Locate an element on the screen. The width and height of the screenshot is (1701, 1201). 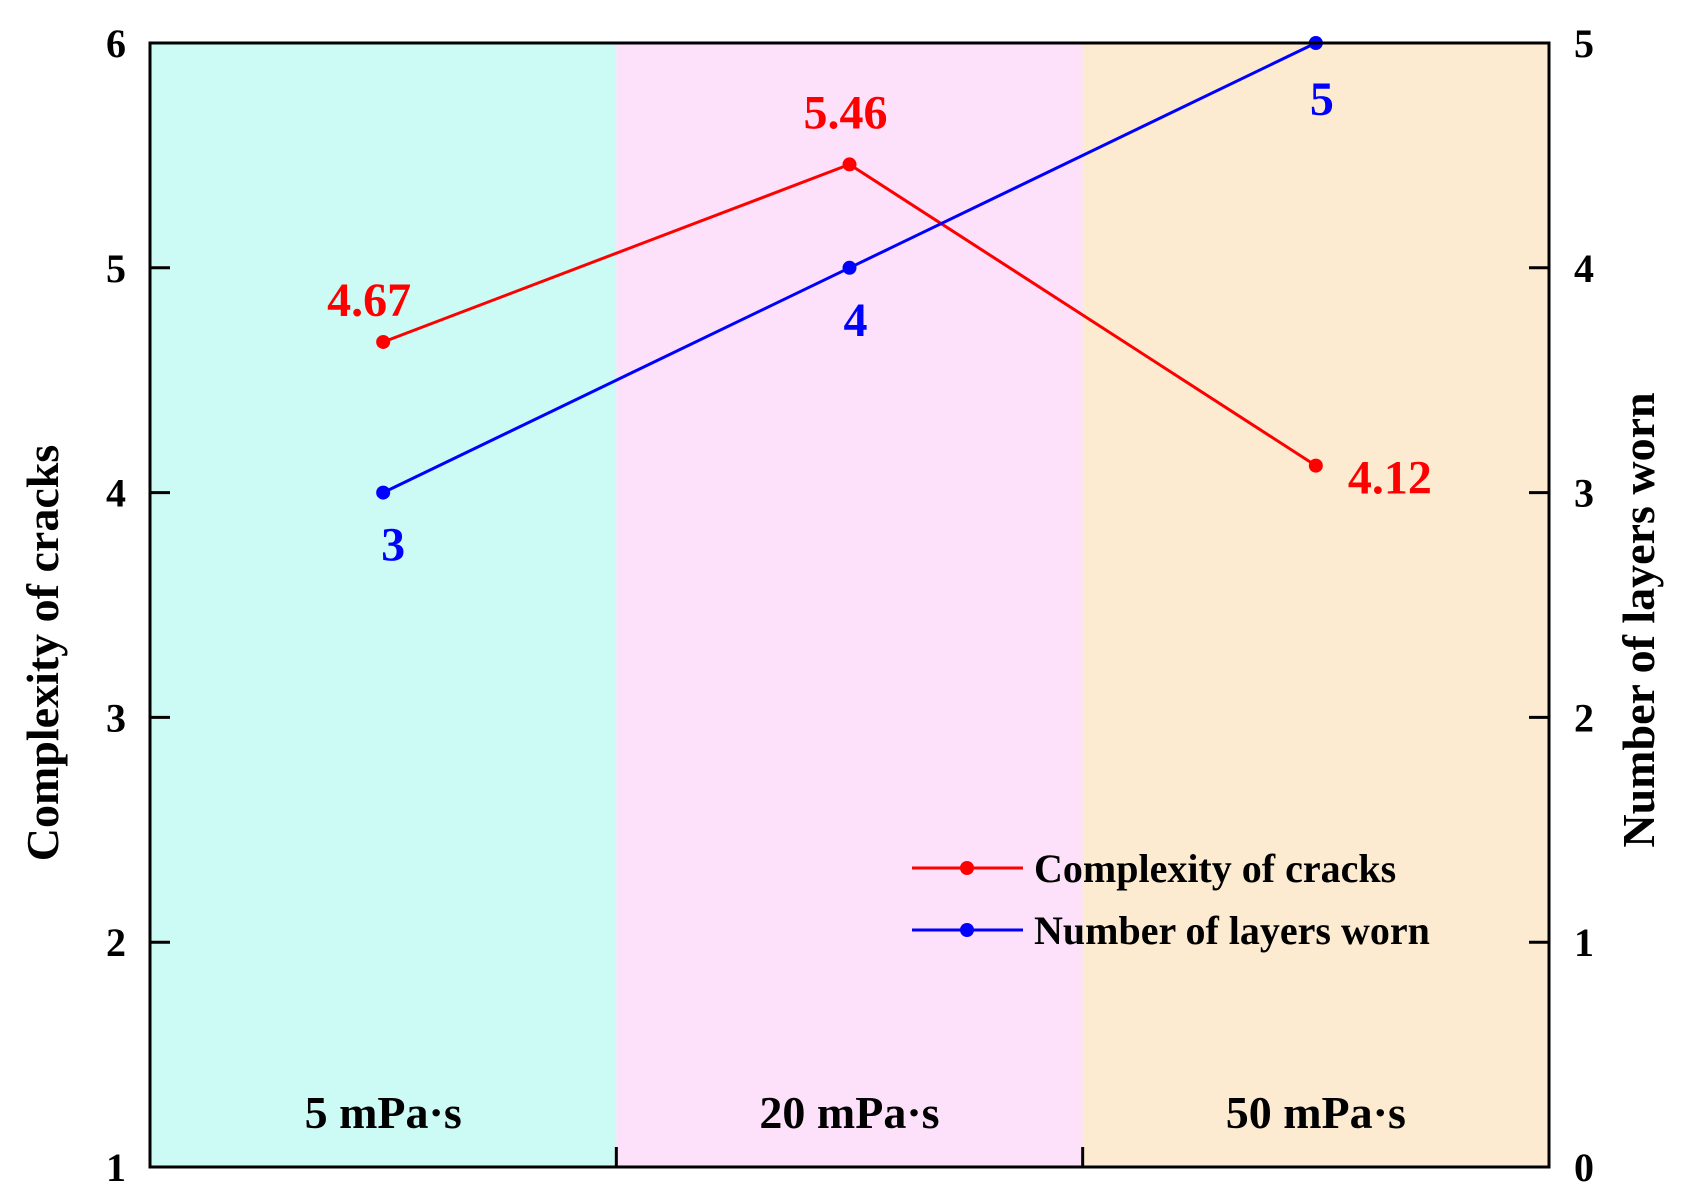
y-tick-label-right: 0 is located at coordinates (1584, 1167).